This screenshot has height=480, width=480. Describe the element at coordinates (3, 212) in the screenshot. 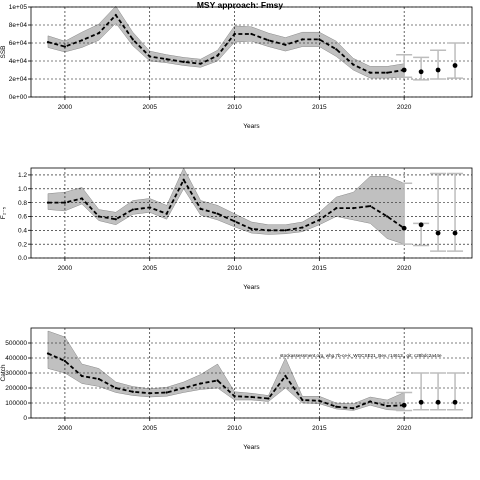

I see `y-axis-title: F₂₋₅` at that location.